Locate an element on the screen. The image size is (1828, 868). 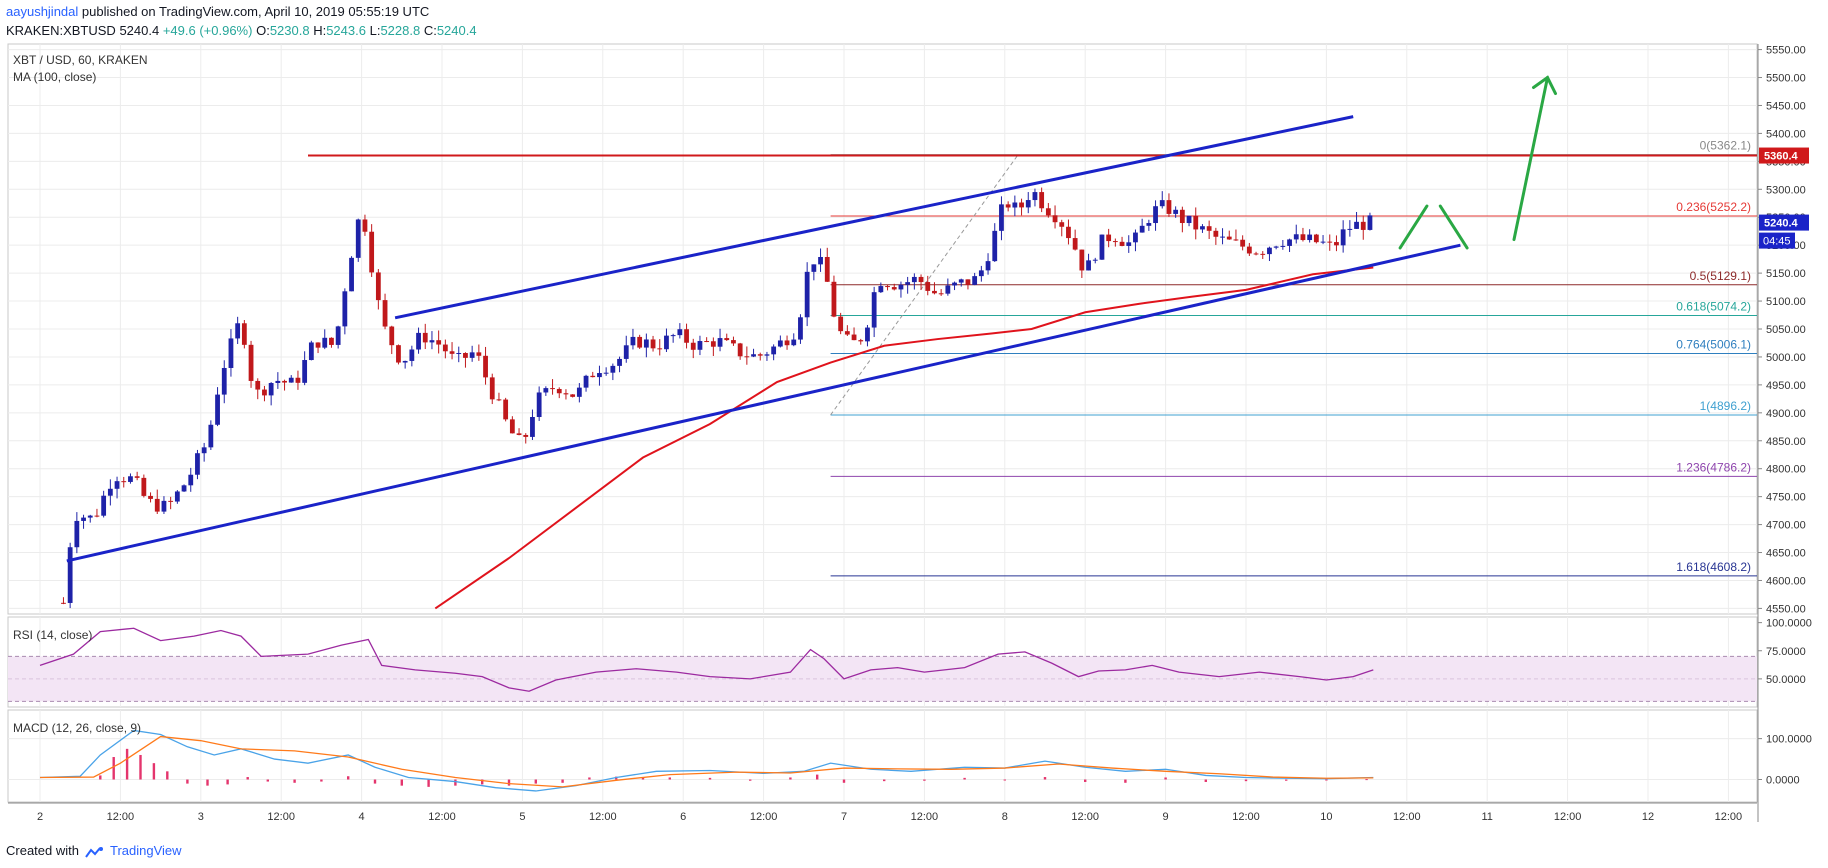
macd-pane is located at coordinates (882, 756).